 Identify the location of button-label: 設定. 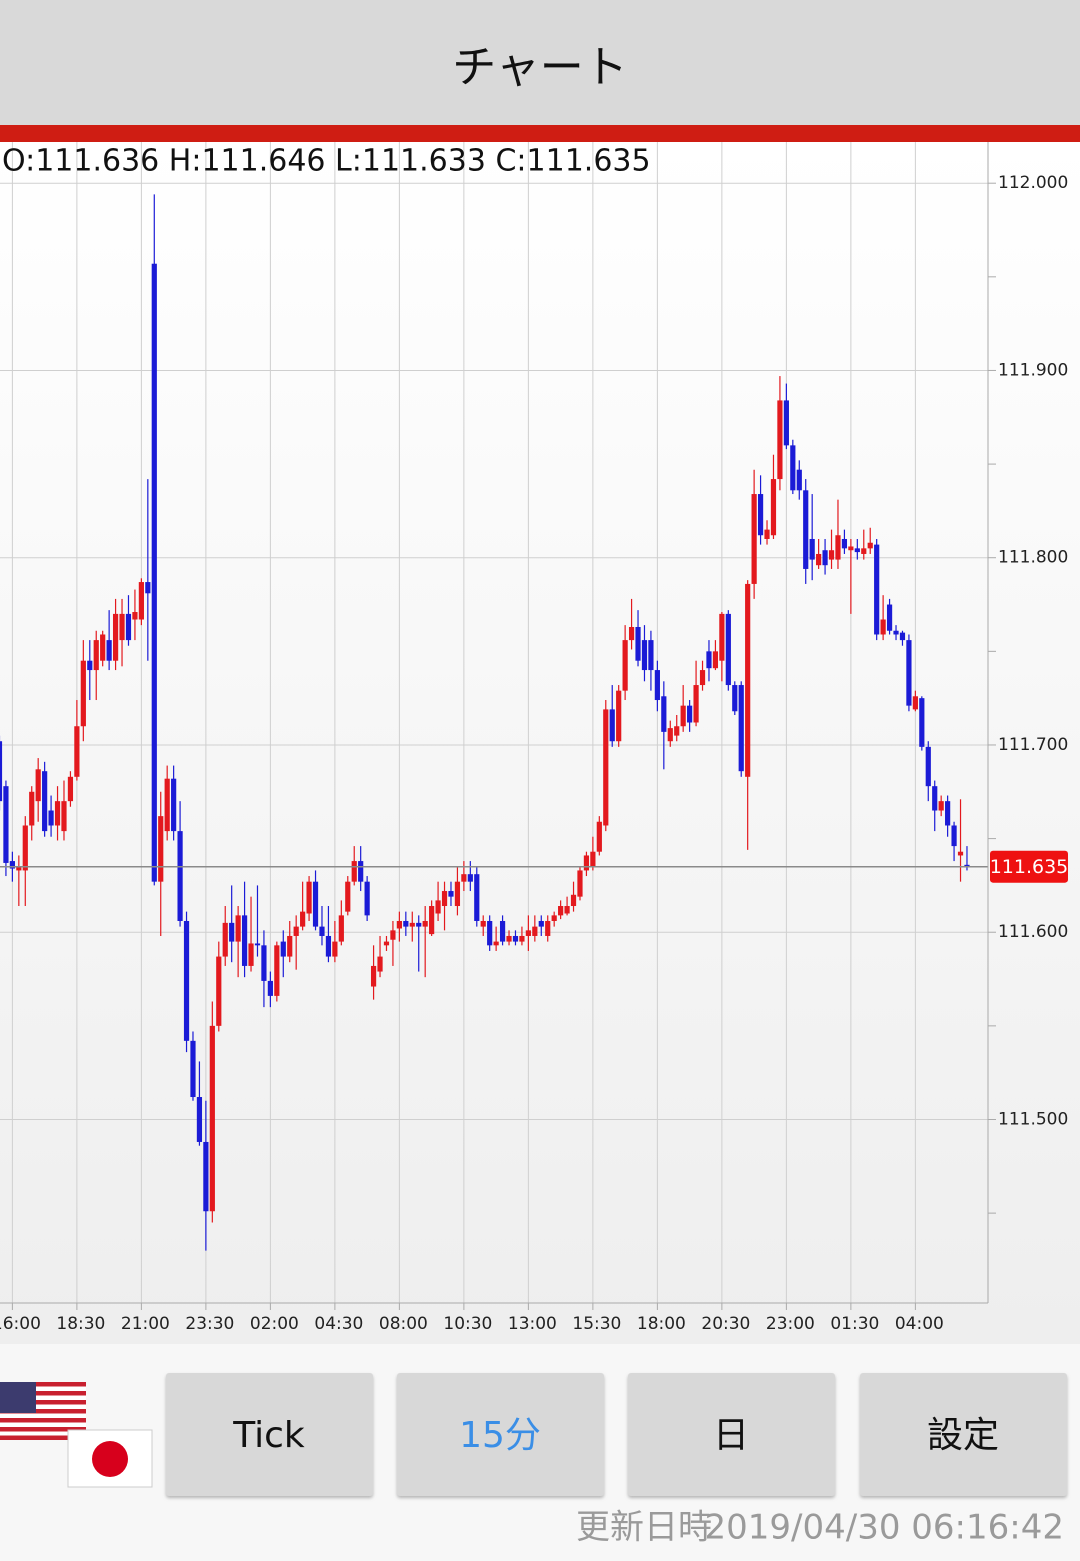
(963, 1435).